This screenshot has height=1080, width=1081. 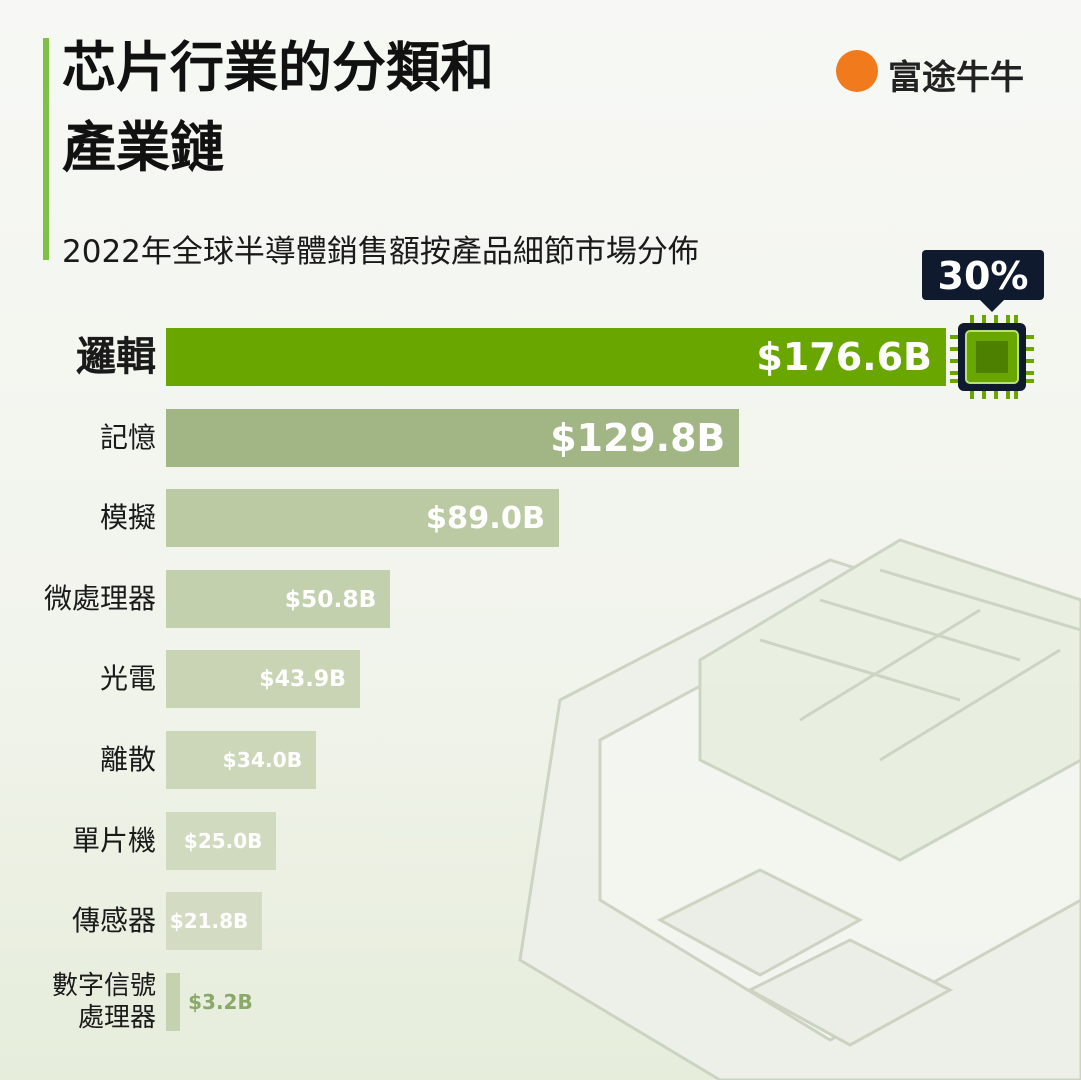 I want to click on value-label: $3.2B, so click(x=220, y=1001).